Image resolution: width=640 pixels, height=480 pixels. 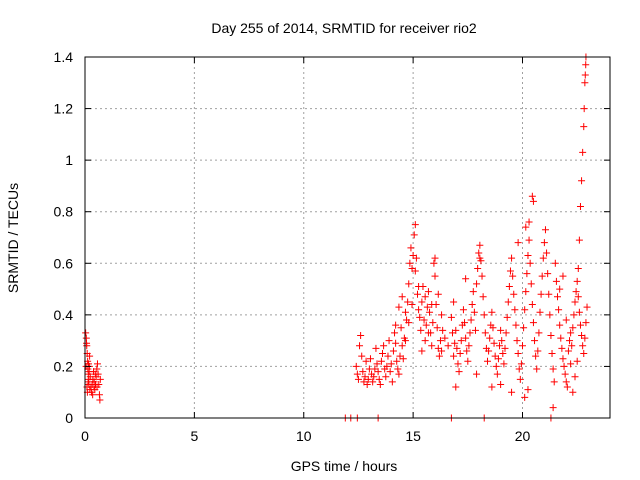 I want to click on y-tick-label: 0, so click(x=69, y=418).